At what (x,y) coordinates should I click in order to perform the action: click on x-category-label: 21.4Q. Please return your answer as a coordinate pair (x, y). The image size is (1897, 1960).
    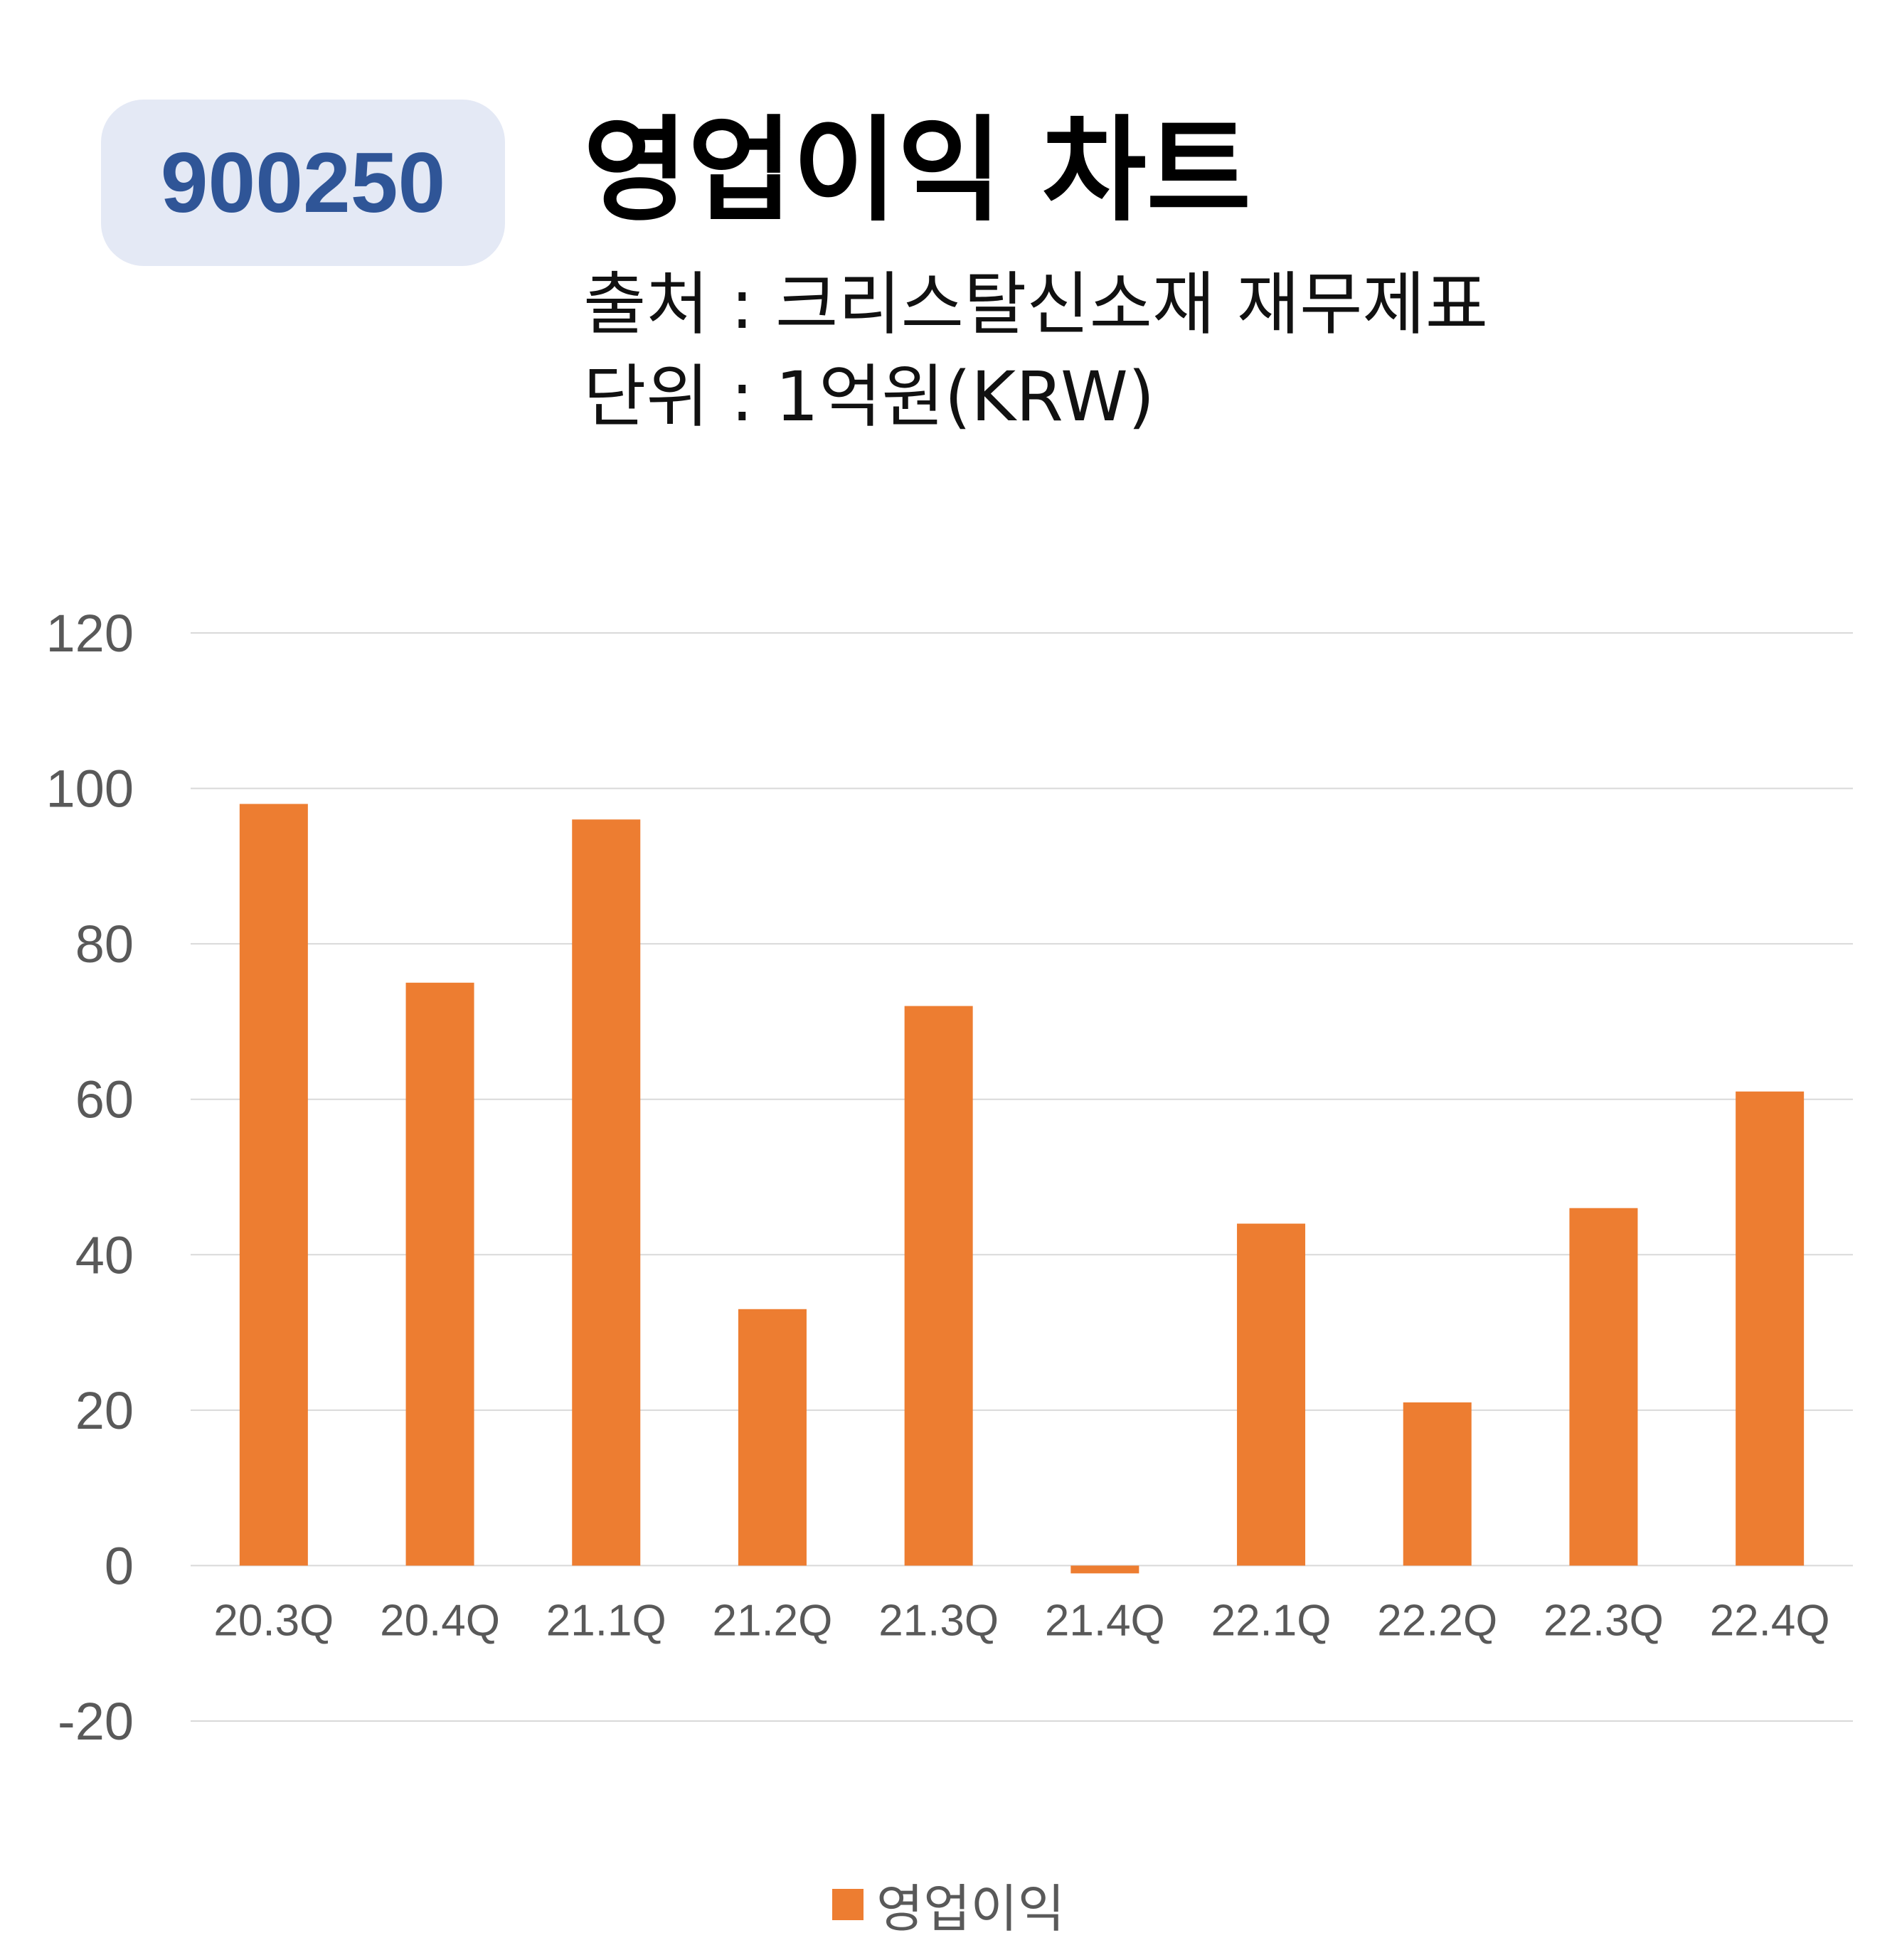
    Looking at the image, I should click on (1105, 1620).